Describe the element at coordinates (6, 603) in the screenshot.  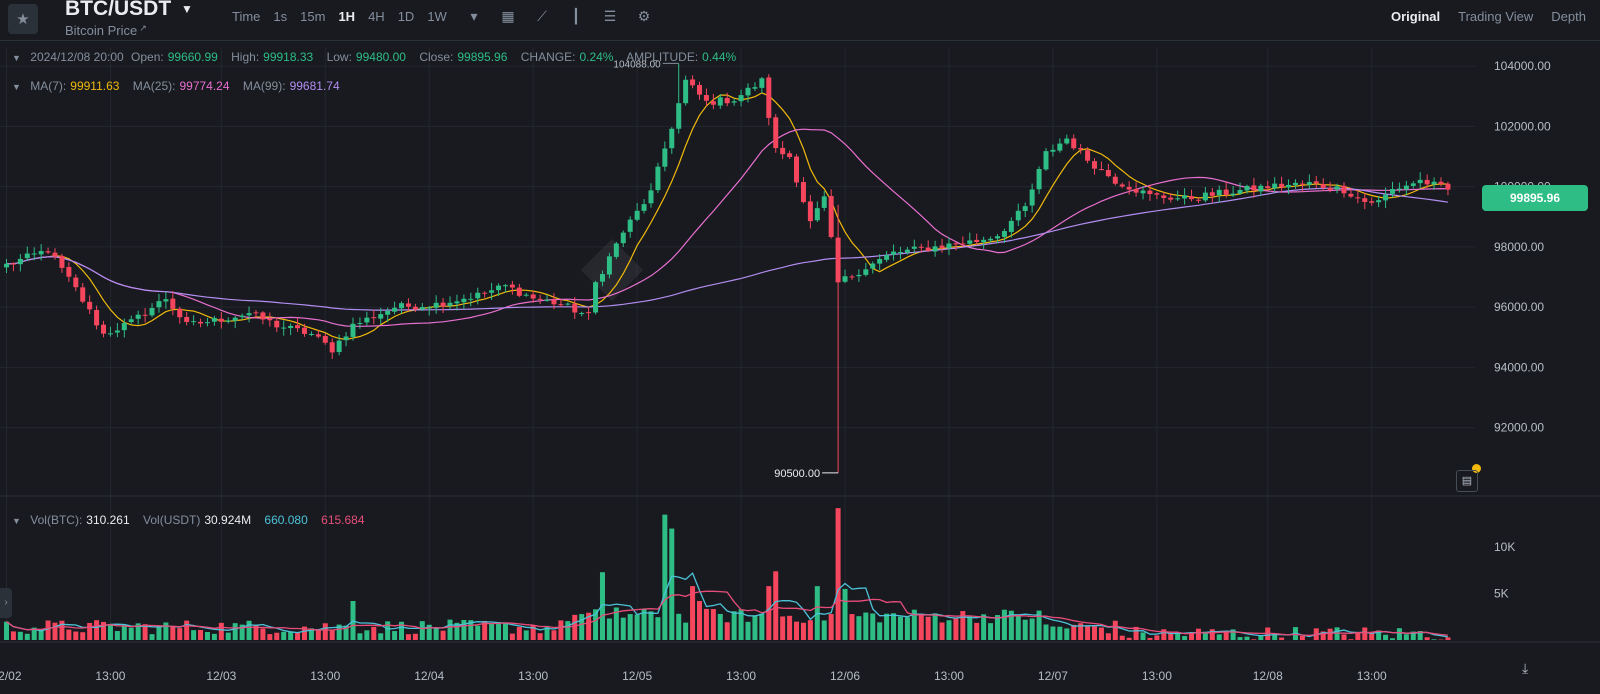
I see `expand-panel-chevron-icon: ›` at that location.